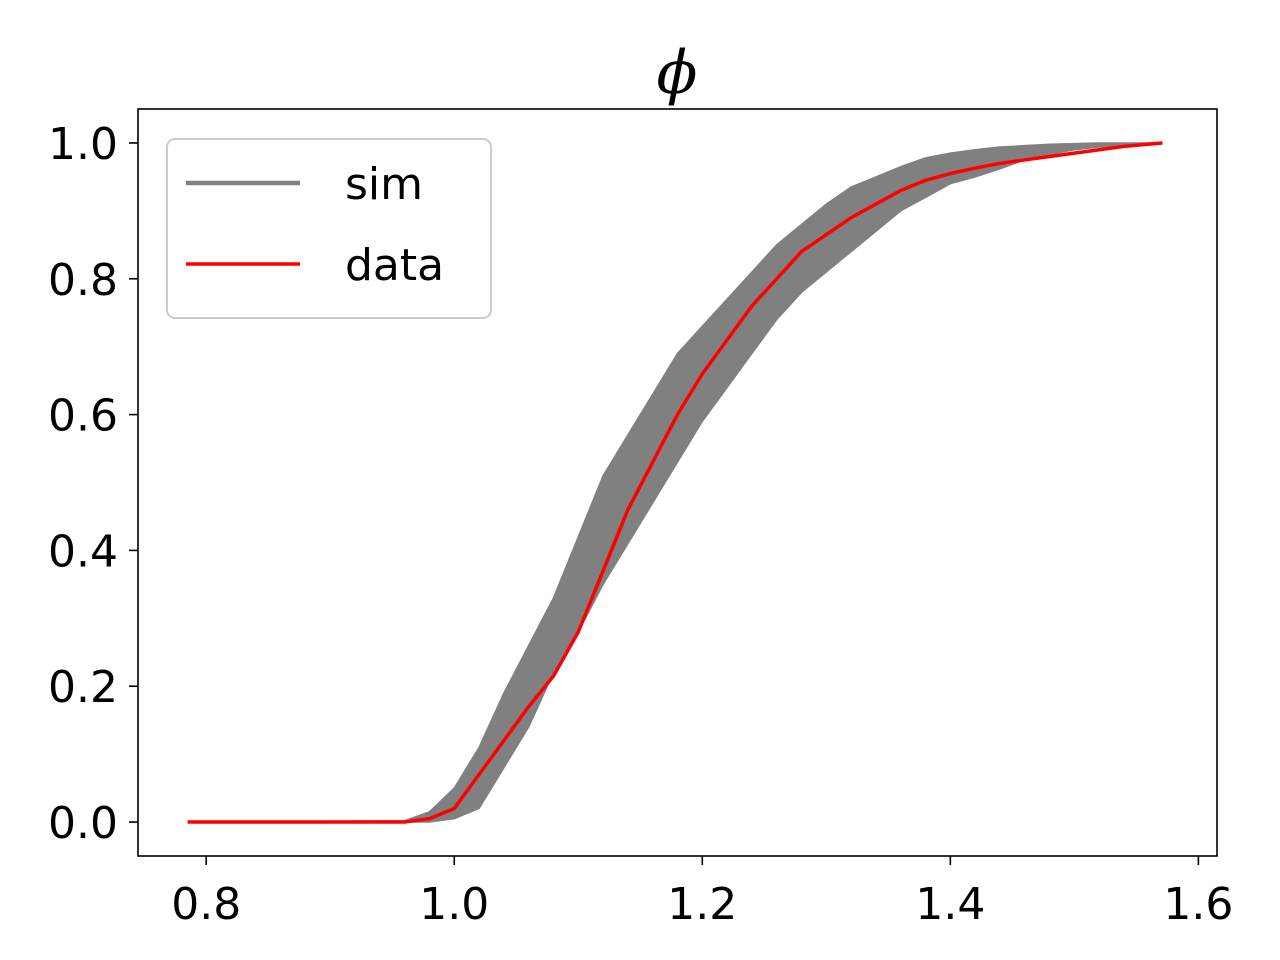  Describe the element at coordinates (304, 184) in the screenshot. I see `legend-entry-sim: sim` at that location.